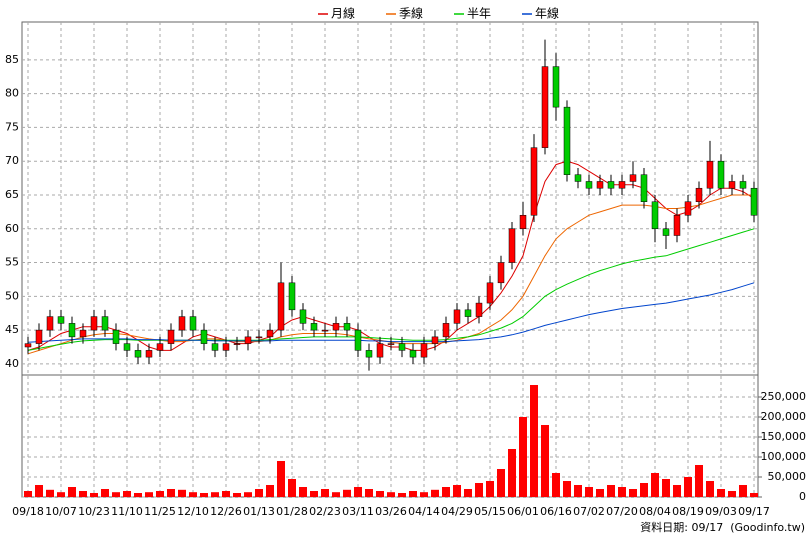 The height and width of the screenshot is (540, 808). I want to click on x-tick-label: 03/11, so click(358, 511).